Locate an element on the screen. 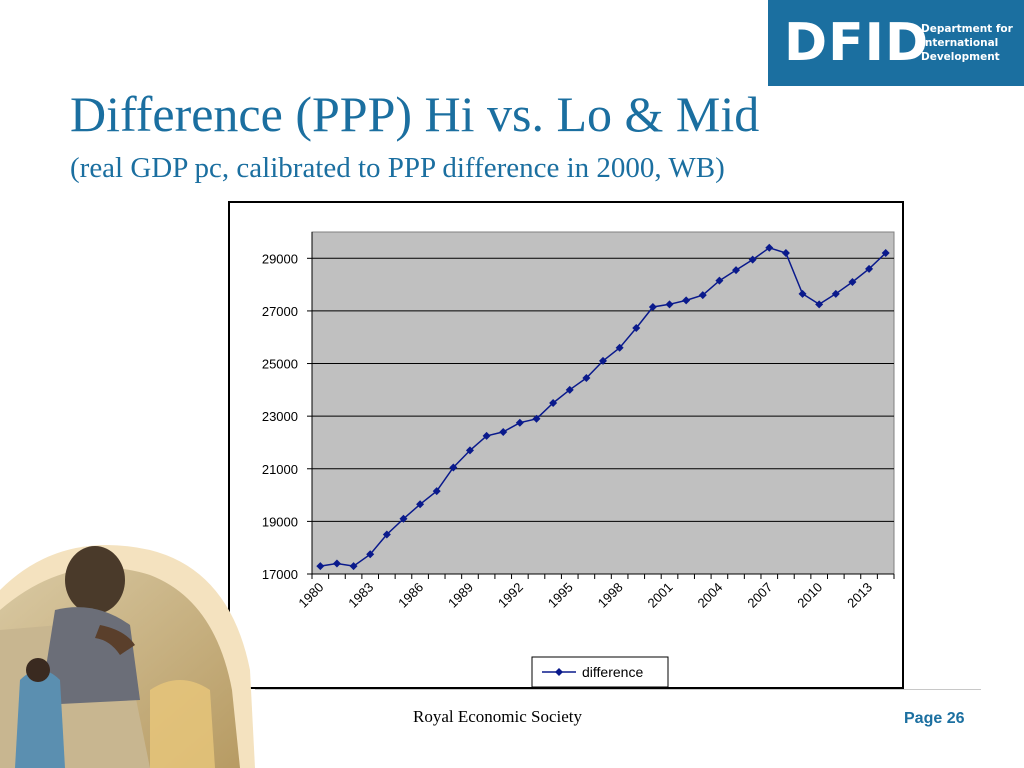  x-tick-label: 1992 is located at coordinates (510, 595).